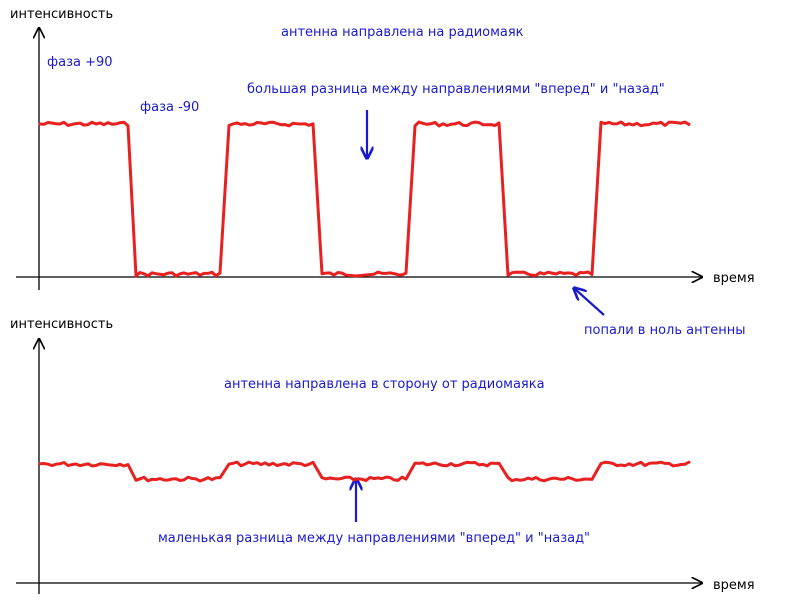 This screenshot has height=600, width=800. I want to click on phase-minus-label: фаза -90, so click(169, 107).